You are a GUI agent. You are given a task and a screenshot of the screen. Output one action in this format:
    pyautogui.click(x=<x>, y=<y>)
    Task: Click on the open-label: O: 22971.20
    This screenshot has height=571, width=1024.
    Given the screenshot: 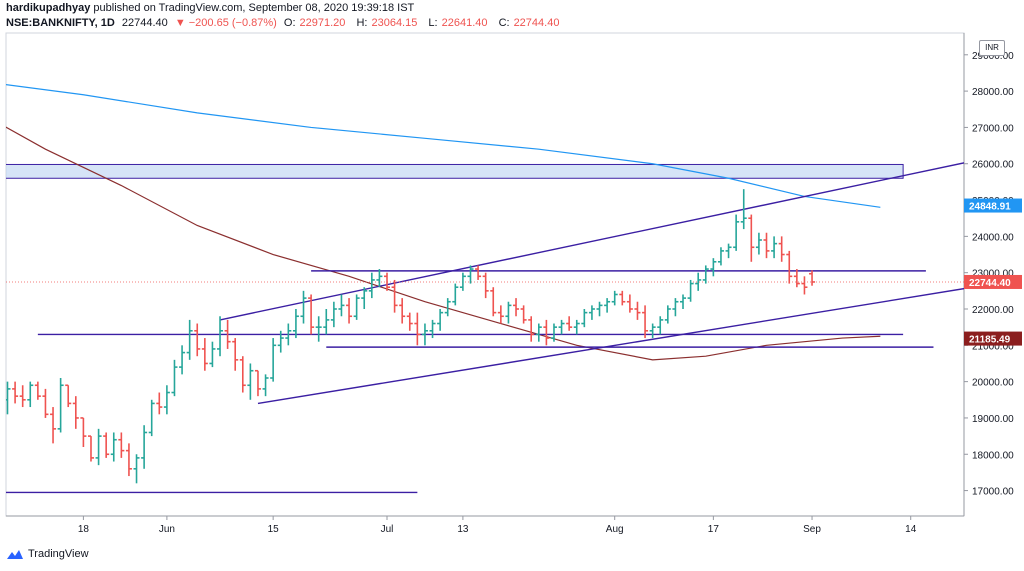 What is the action you would take?
    pyautogui.click(x=314, y=23)
    